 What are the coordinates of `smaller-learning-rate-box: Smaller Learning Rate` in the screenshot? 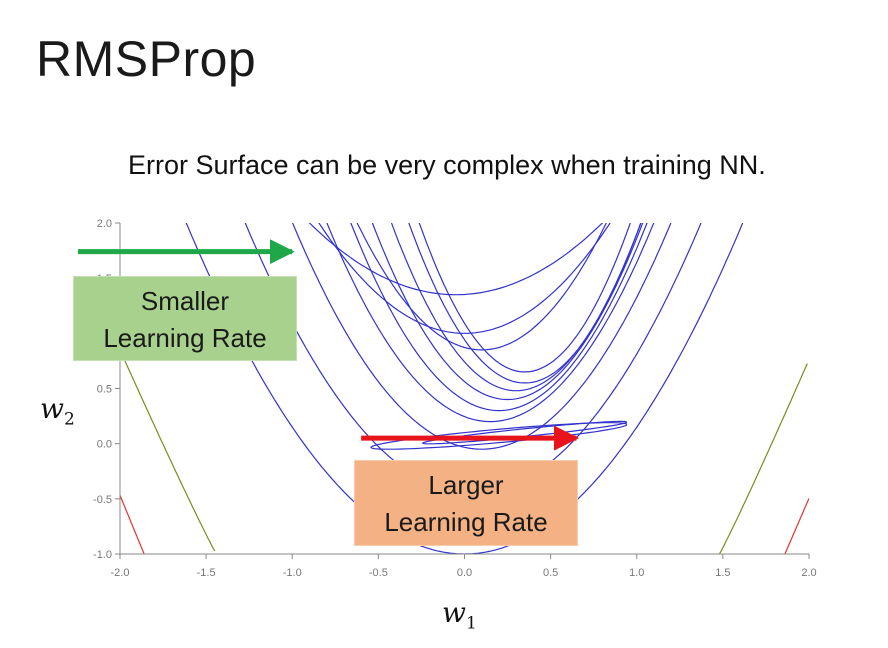 It's located at (185, 318).